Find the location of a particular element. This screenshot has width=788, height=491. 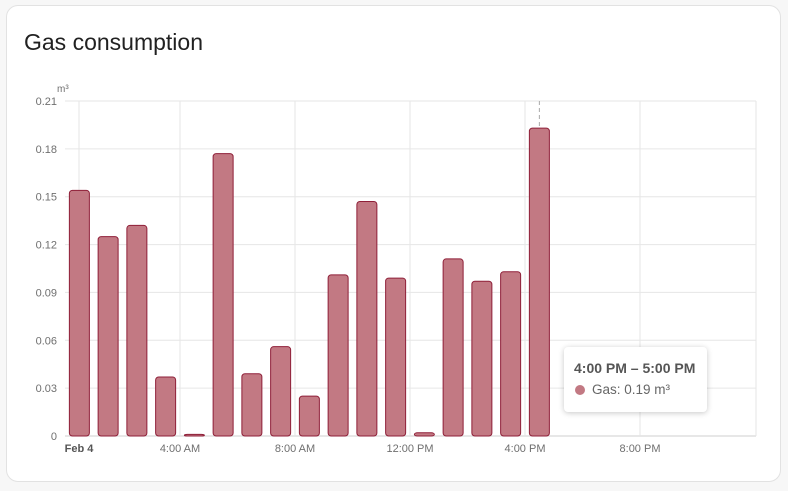

y-tick-label: 0.15 is located at coordinates (46, 198).